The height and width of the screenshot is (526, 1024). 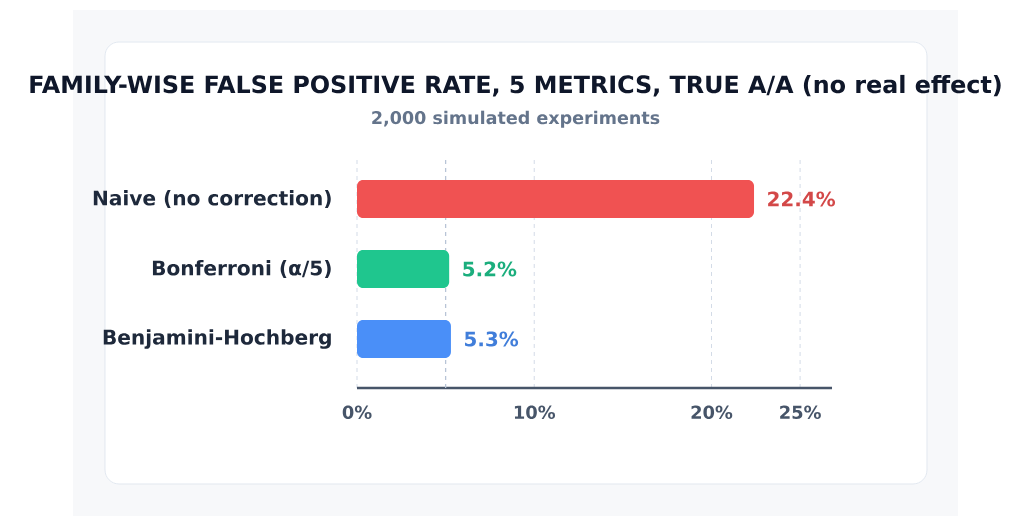 I want to click on data-label: 22.4%, so click(x=802, y=199).